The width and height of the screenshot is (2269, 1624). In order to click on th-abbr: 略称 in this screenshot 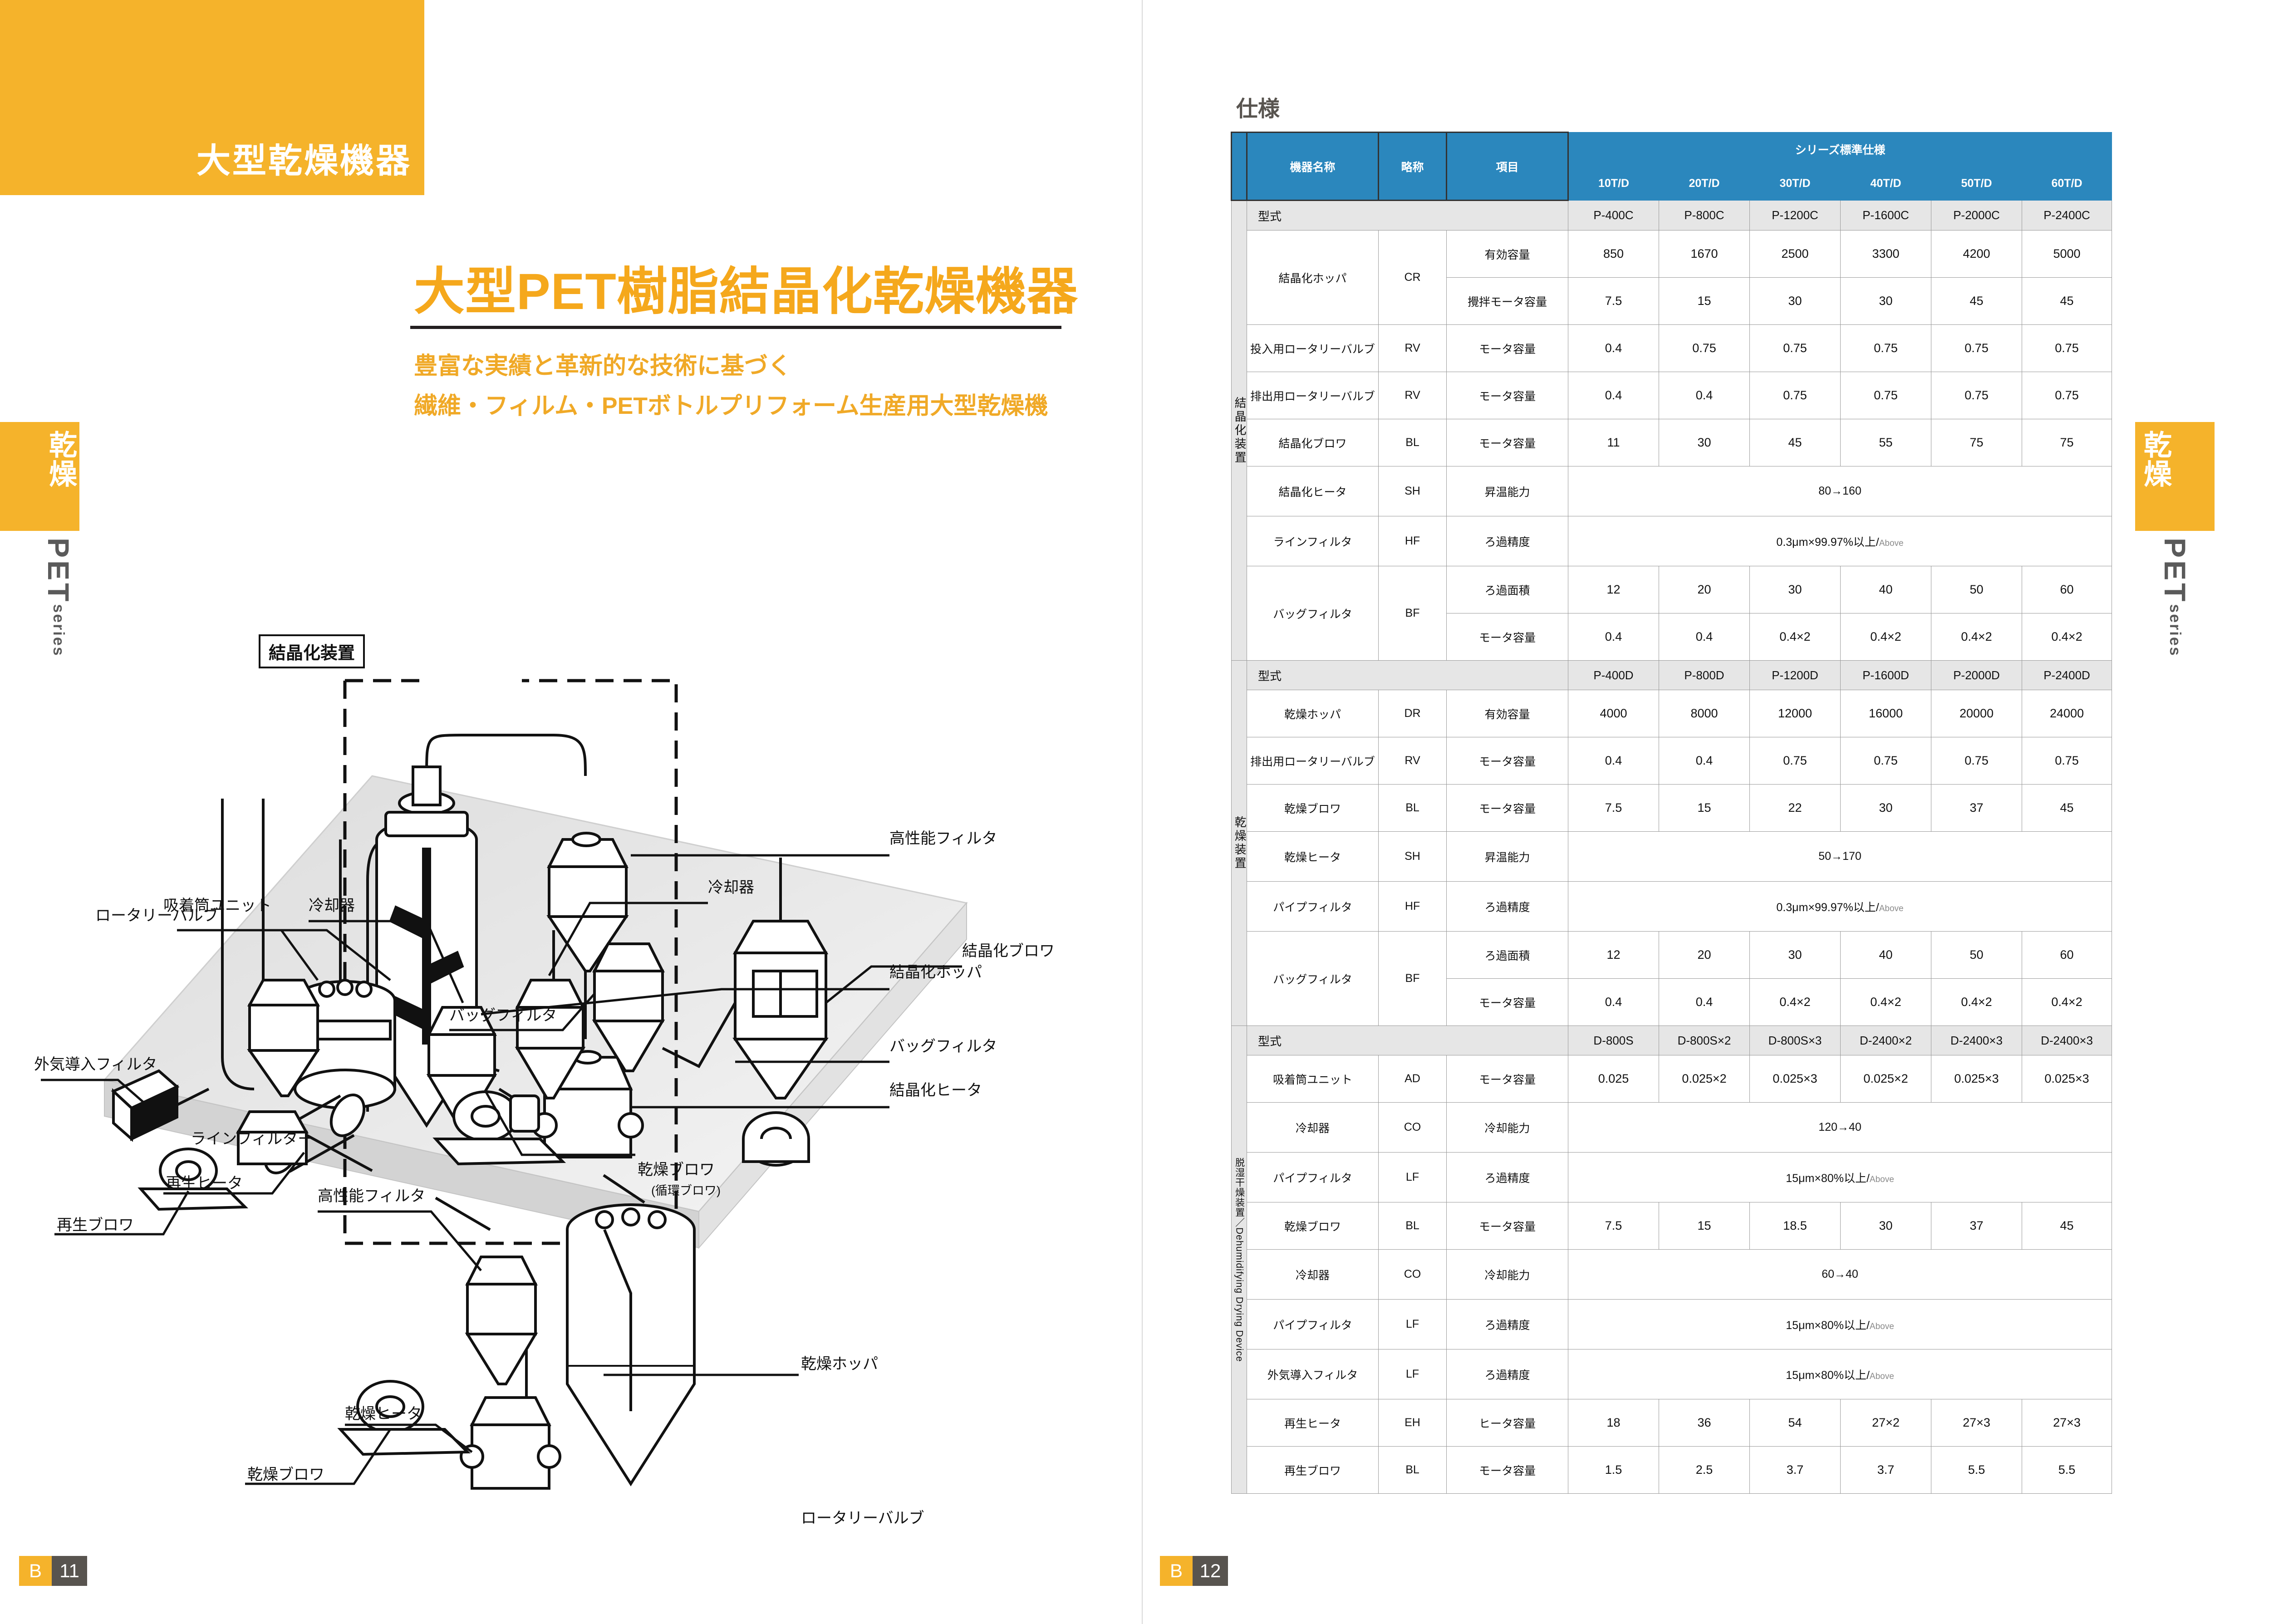, I will do `click(1412, 166)`.